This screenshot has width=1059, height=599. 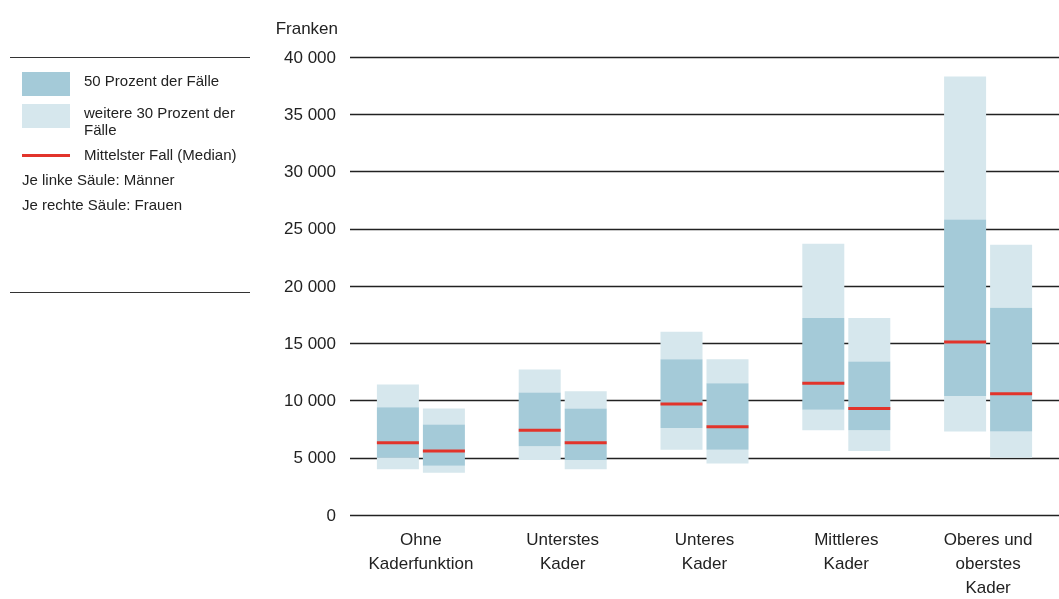 I want to click on text: 50 Prozent der Fälle, so click(x=152, y=80).